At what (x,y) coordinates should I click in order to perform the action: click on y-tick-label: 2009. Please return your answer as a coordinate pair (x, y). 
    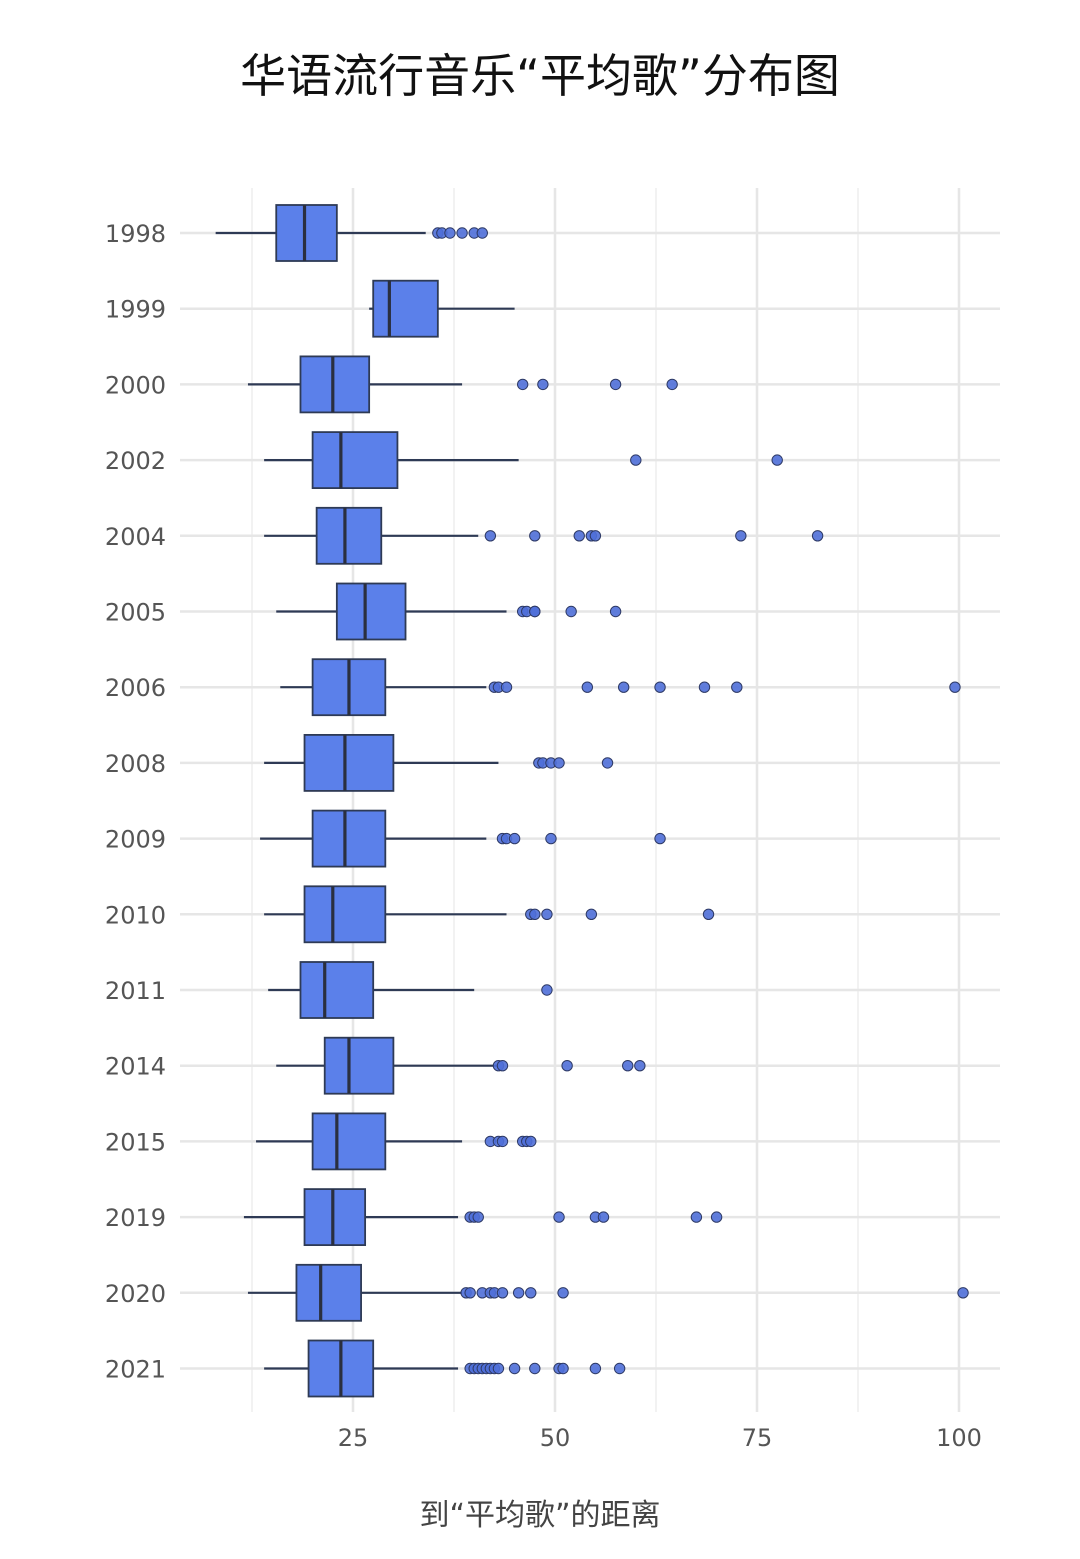
    Looking at the image, I should click on (135, 840).